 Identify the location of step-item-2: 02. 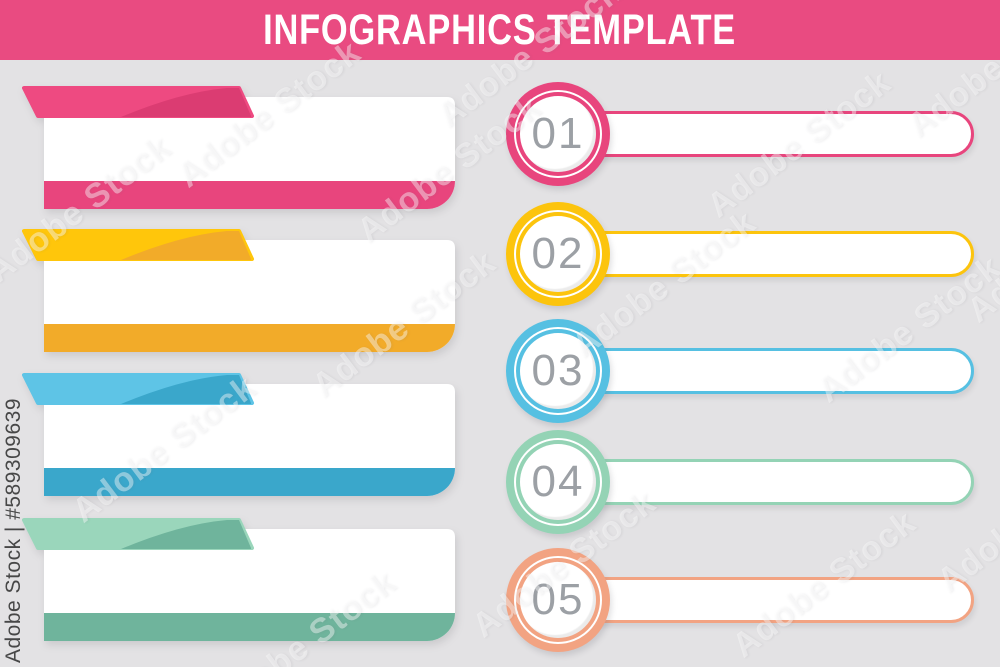
(741, 254).